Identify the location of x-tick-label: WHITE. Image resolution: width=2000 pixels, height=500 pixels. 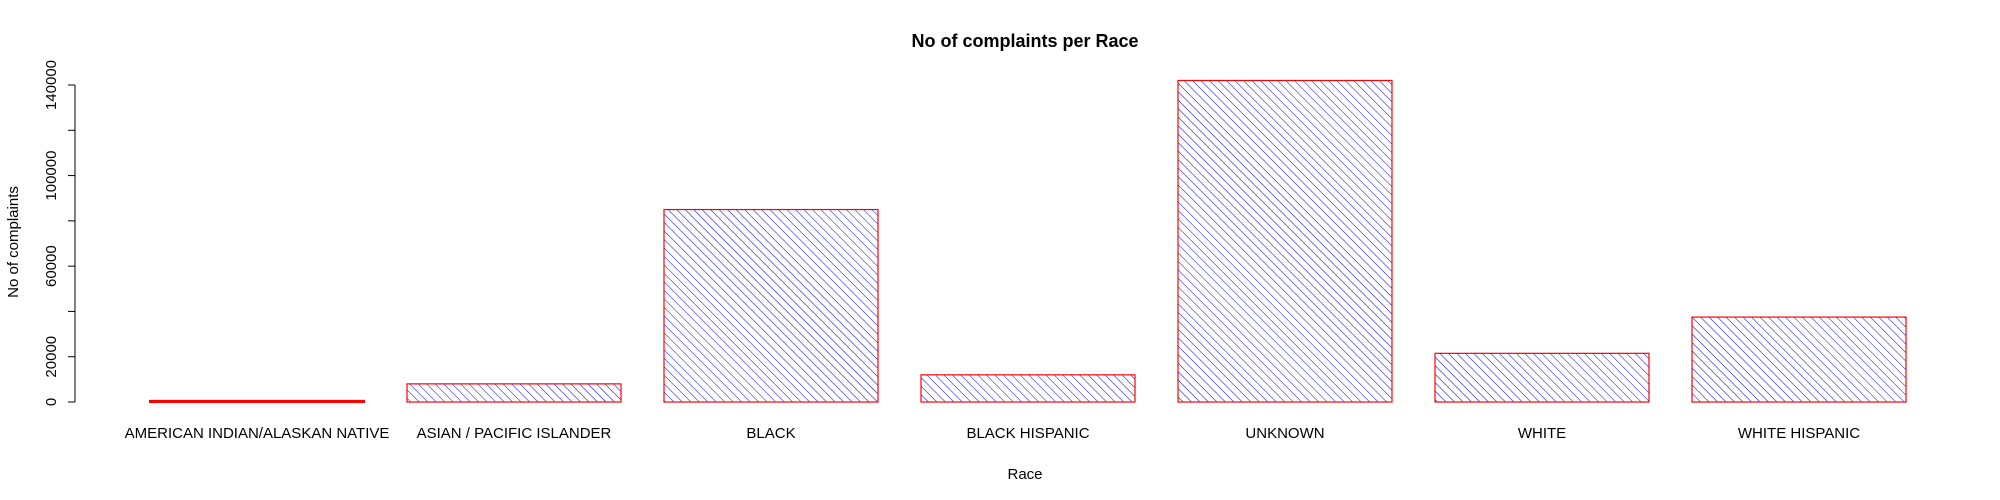
(1542, 433).